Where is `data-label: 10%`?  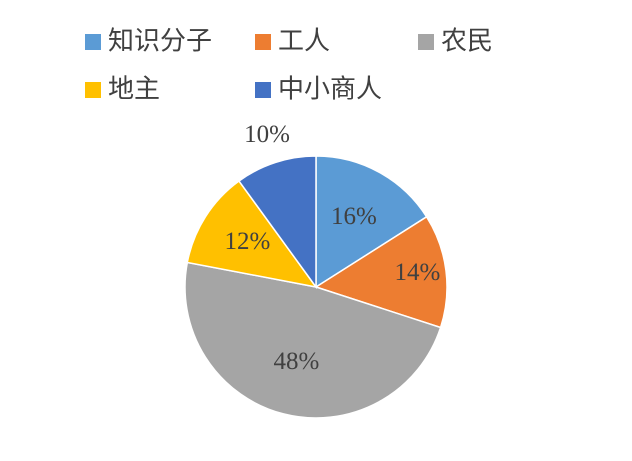 data-label: 10% is located at coordinates (267, 134).